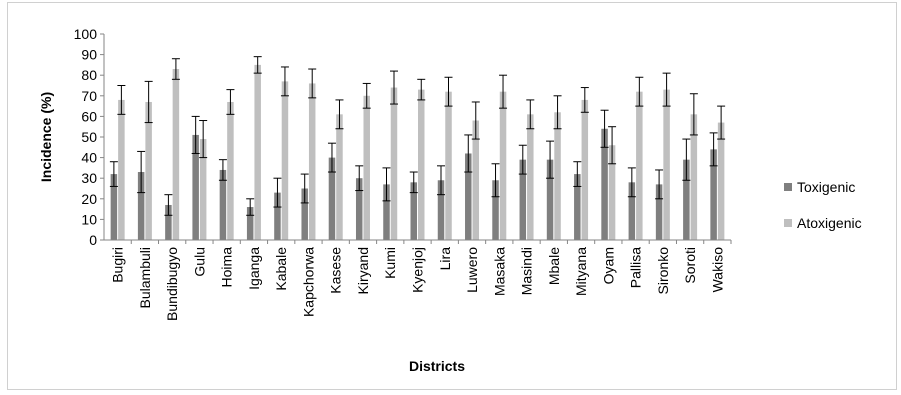 This screenshot has height=395, width=901. Describe the element at coordinates (281, 269) in the screenshot. I see `x-tick-label: Kabale` at that location.